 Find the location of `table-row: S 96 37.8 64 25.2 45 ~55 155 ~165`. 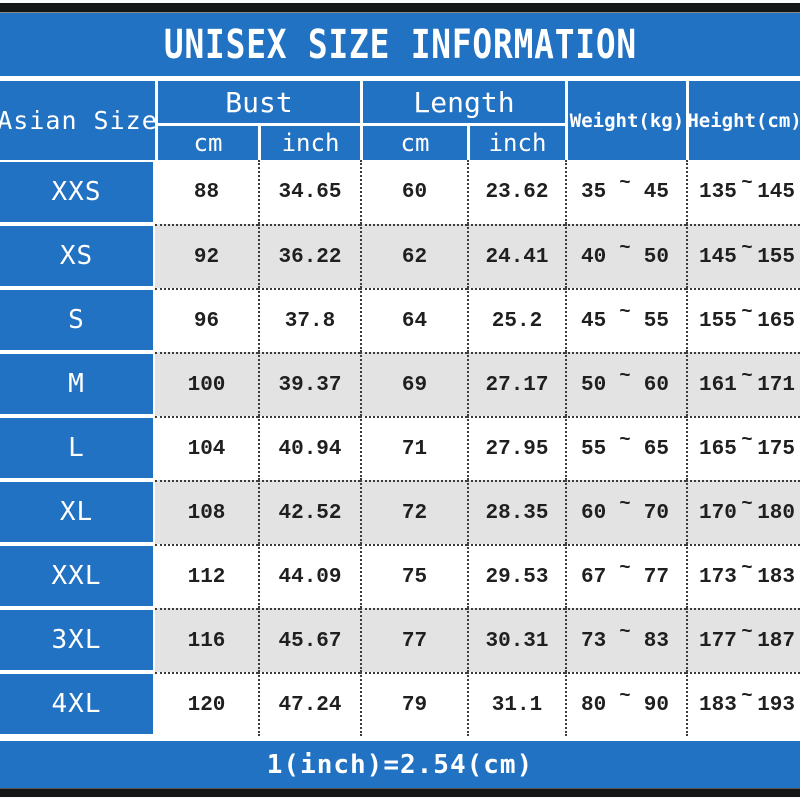

table-row: S 96 37.8 64 25.2 45 ~55 155 ~165 is located at coordinates (400, 320).